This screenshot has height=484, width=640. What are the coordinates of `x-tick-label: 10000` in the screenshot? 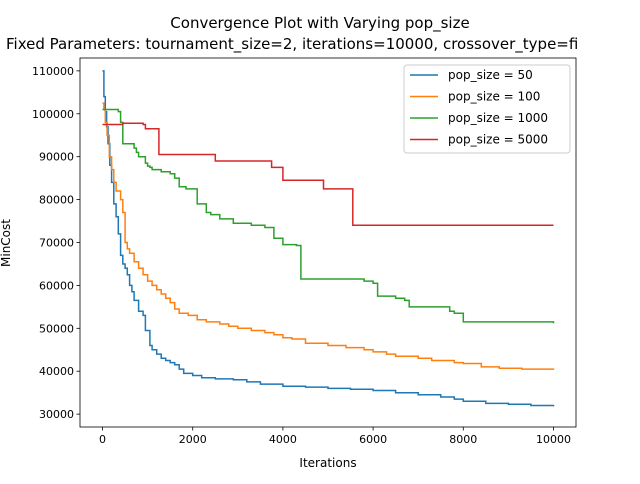 It's located at (553, 439).